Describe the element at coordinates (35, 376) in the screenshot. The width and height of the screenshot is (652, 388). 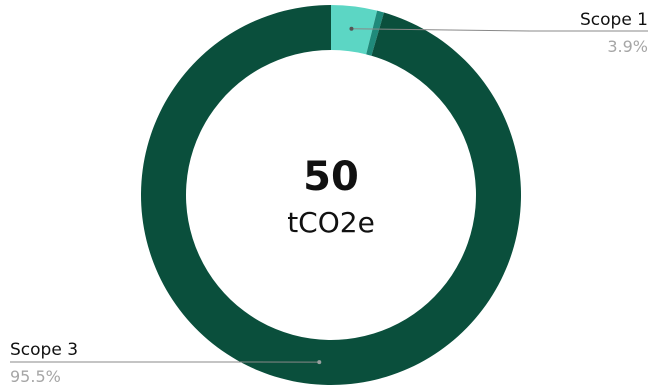
I see `slice-percent-scope-3: 95.5%` at that location.